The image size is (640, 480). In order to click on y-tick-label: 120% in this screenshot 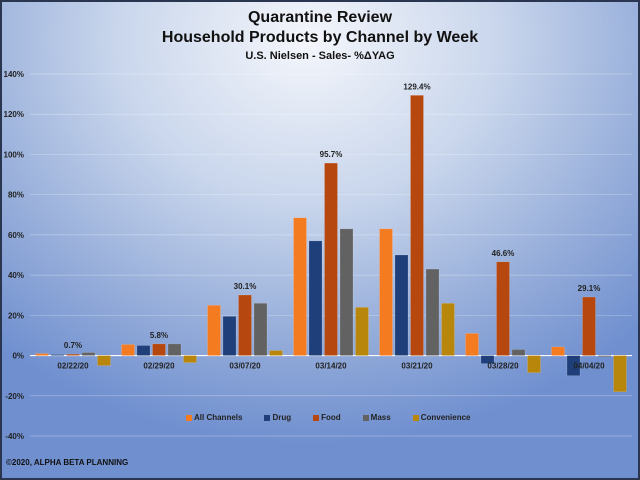, I will do `click(14, 114)`.